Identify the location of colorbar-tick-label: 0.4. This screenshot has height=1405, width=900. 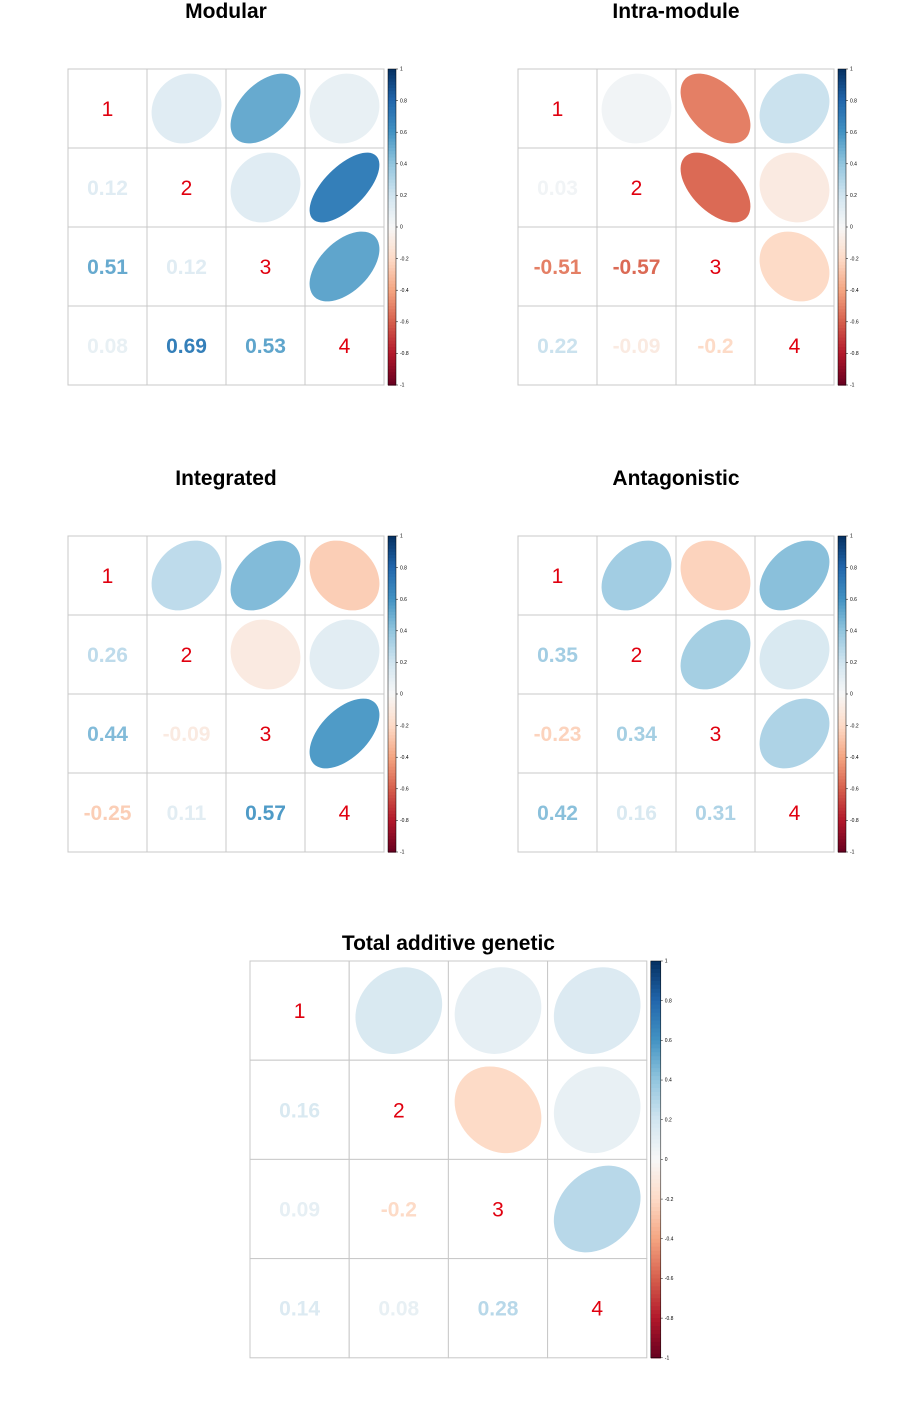
(668, 1081).